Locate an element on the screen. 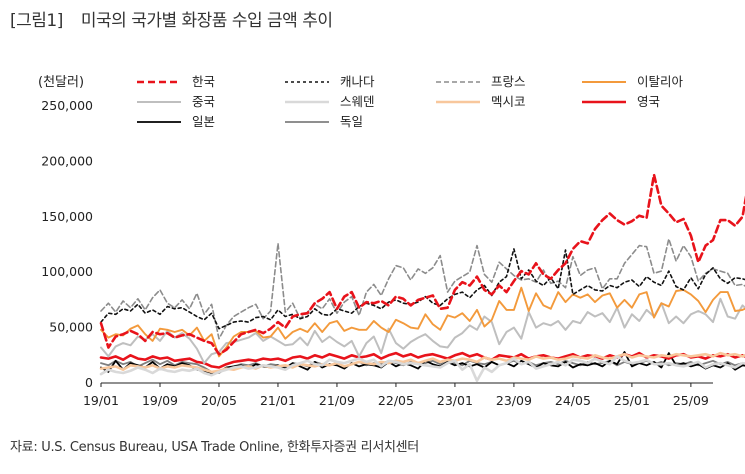  y-tick-label: 0 is located at coordinates (89, 382).